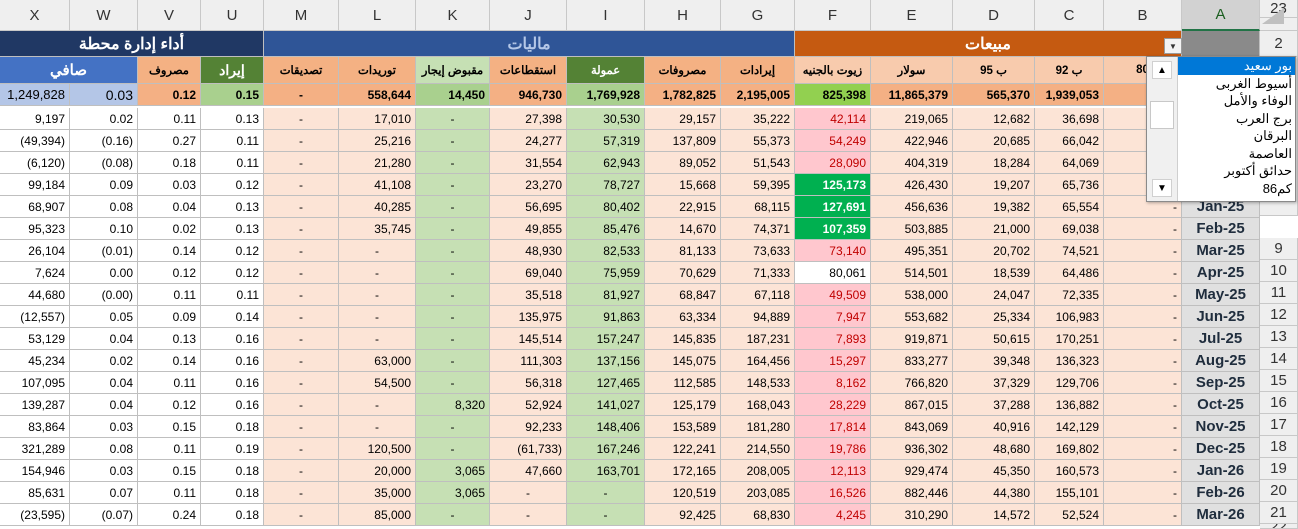 This screenshot has width=1298, height=529. I want to click on data-cell-oils: 80,061, so click(833, 273).